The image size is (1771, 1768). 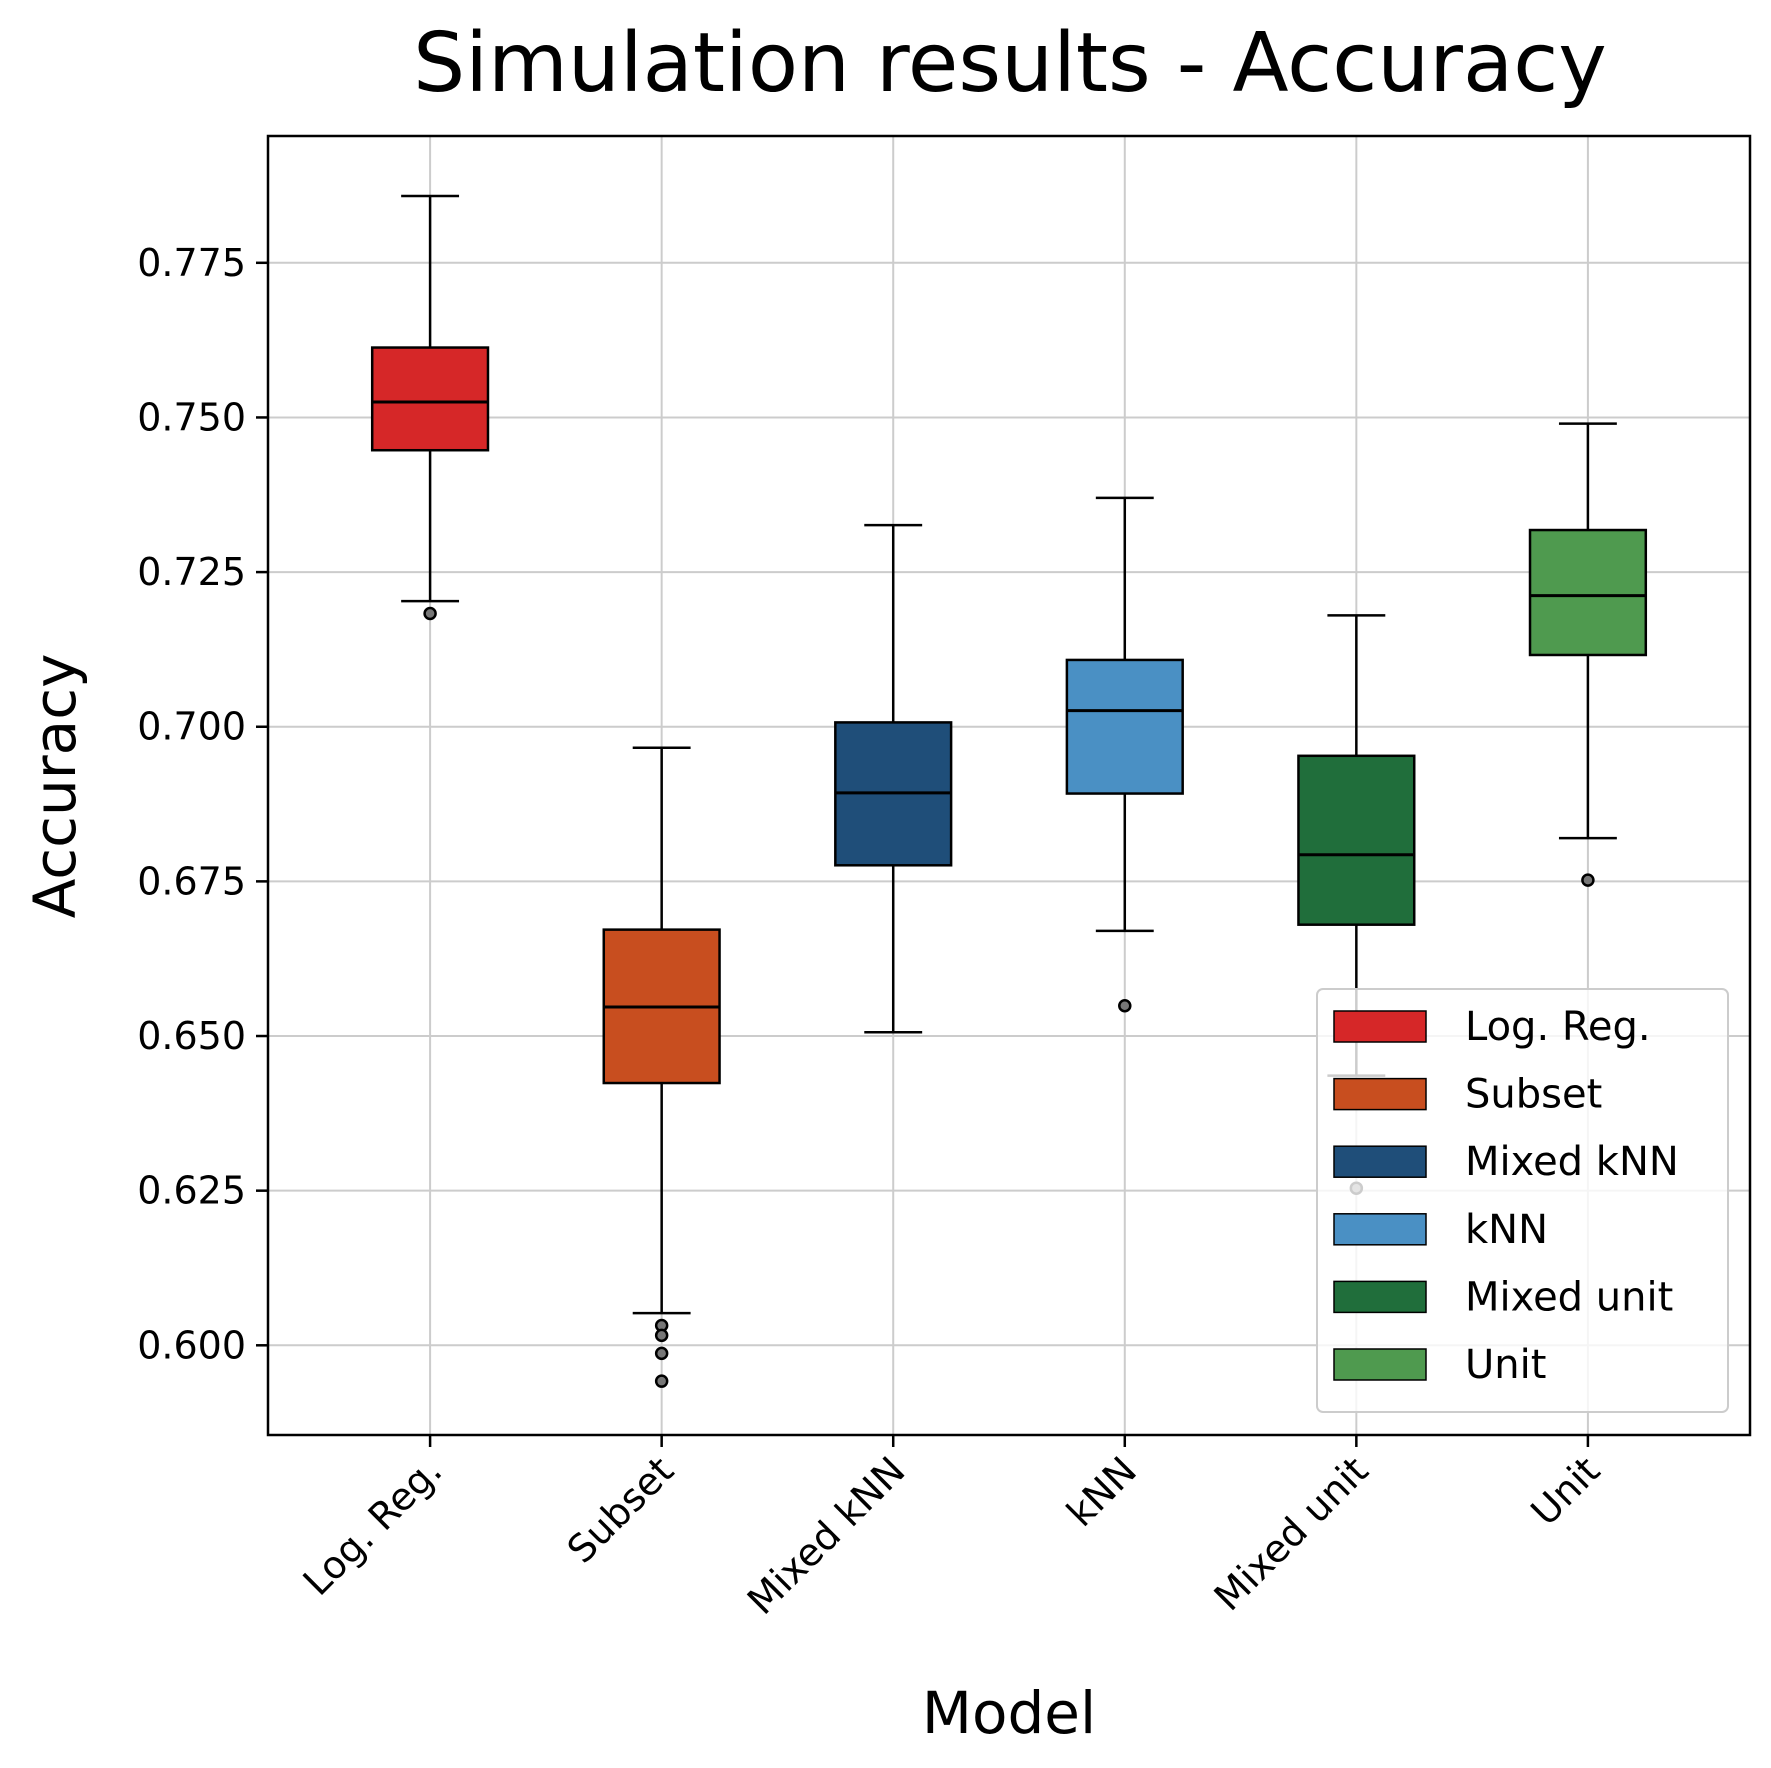 I want to click on y-tick-label: 0.700, so click(x=191, y=727).